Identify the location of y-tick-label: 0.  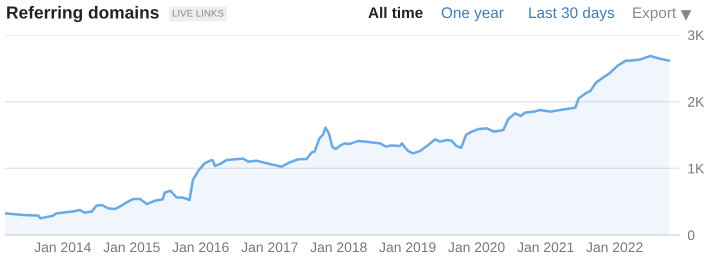
(691, 235).